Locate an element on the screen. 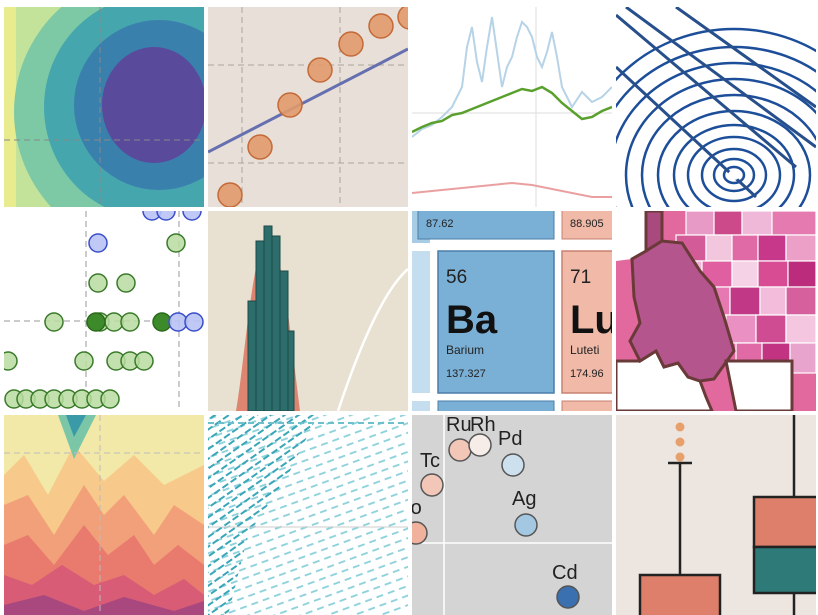 The image size is (818, 615). box-plots-plot is located at coordinates (716, 515).